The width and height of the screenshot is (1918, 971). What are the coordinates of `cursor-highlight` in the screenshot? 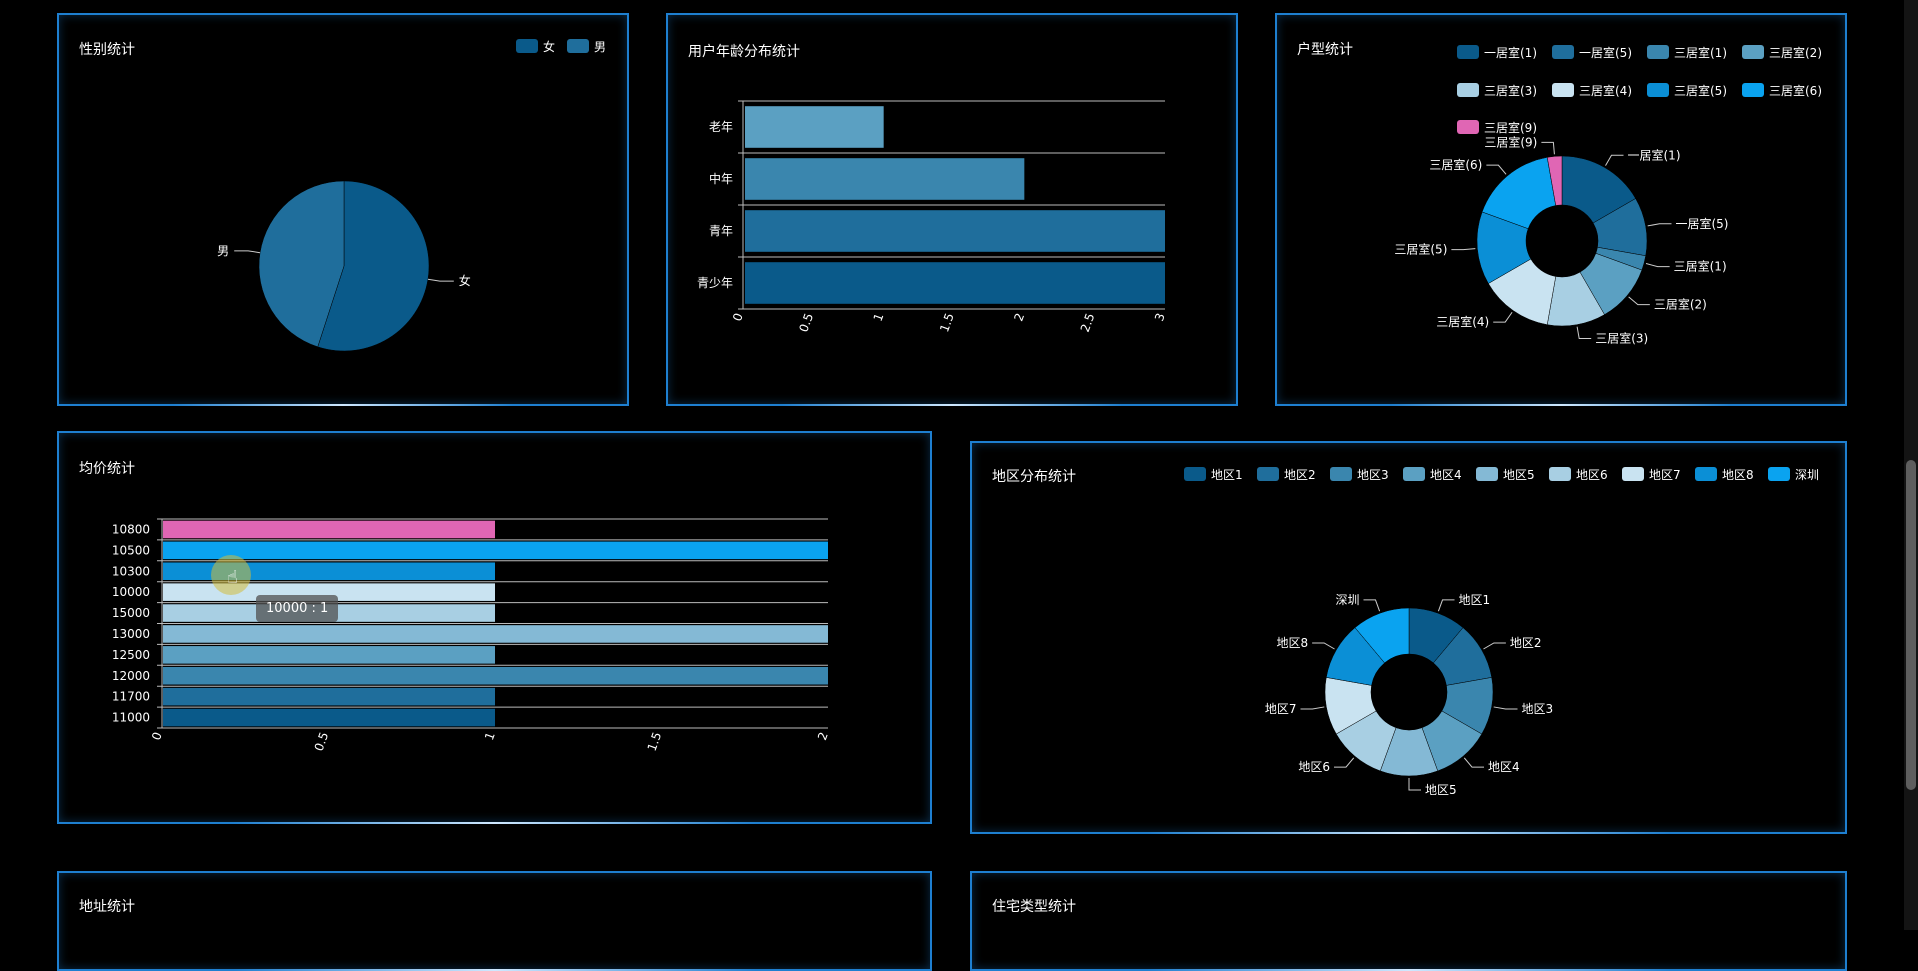 It's located at (231, 575).